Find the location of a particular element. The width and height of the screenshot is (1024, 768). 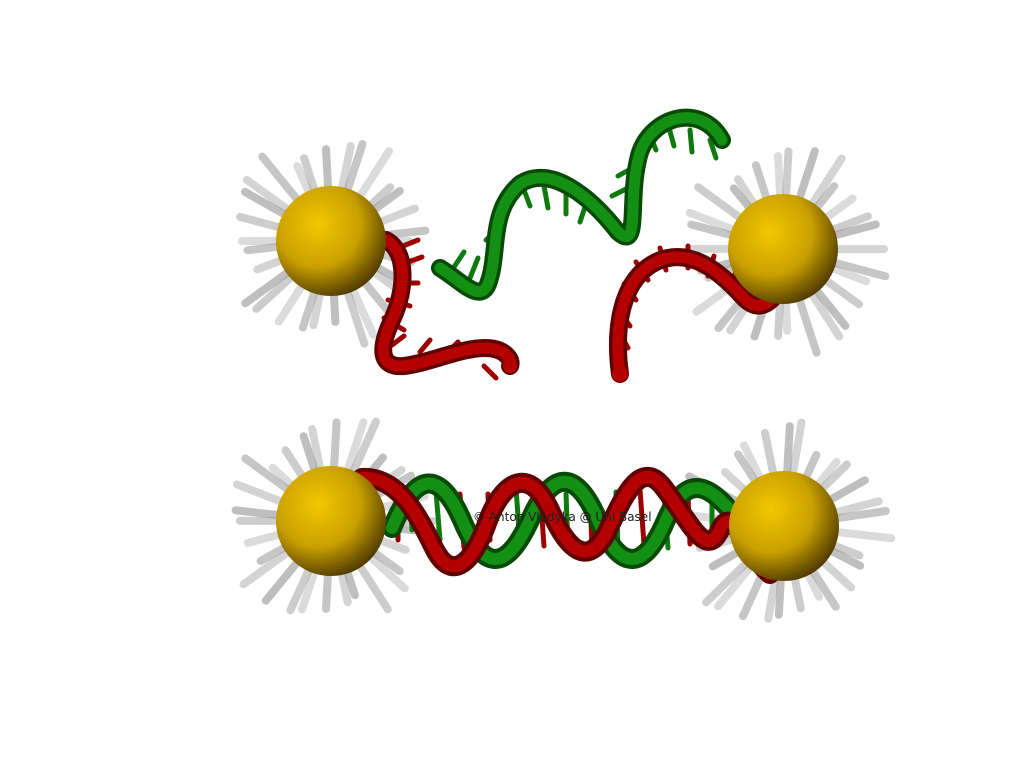

red-helix-strand is located at coordinates (566, 525).